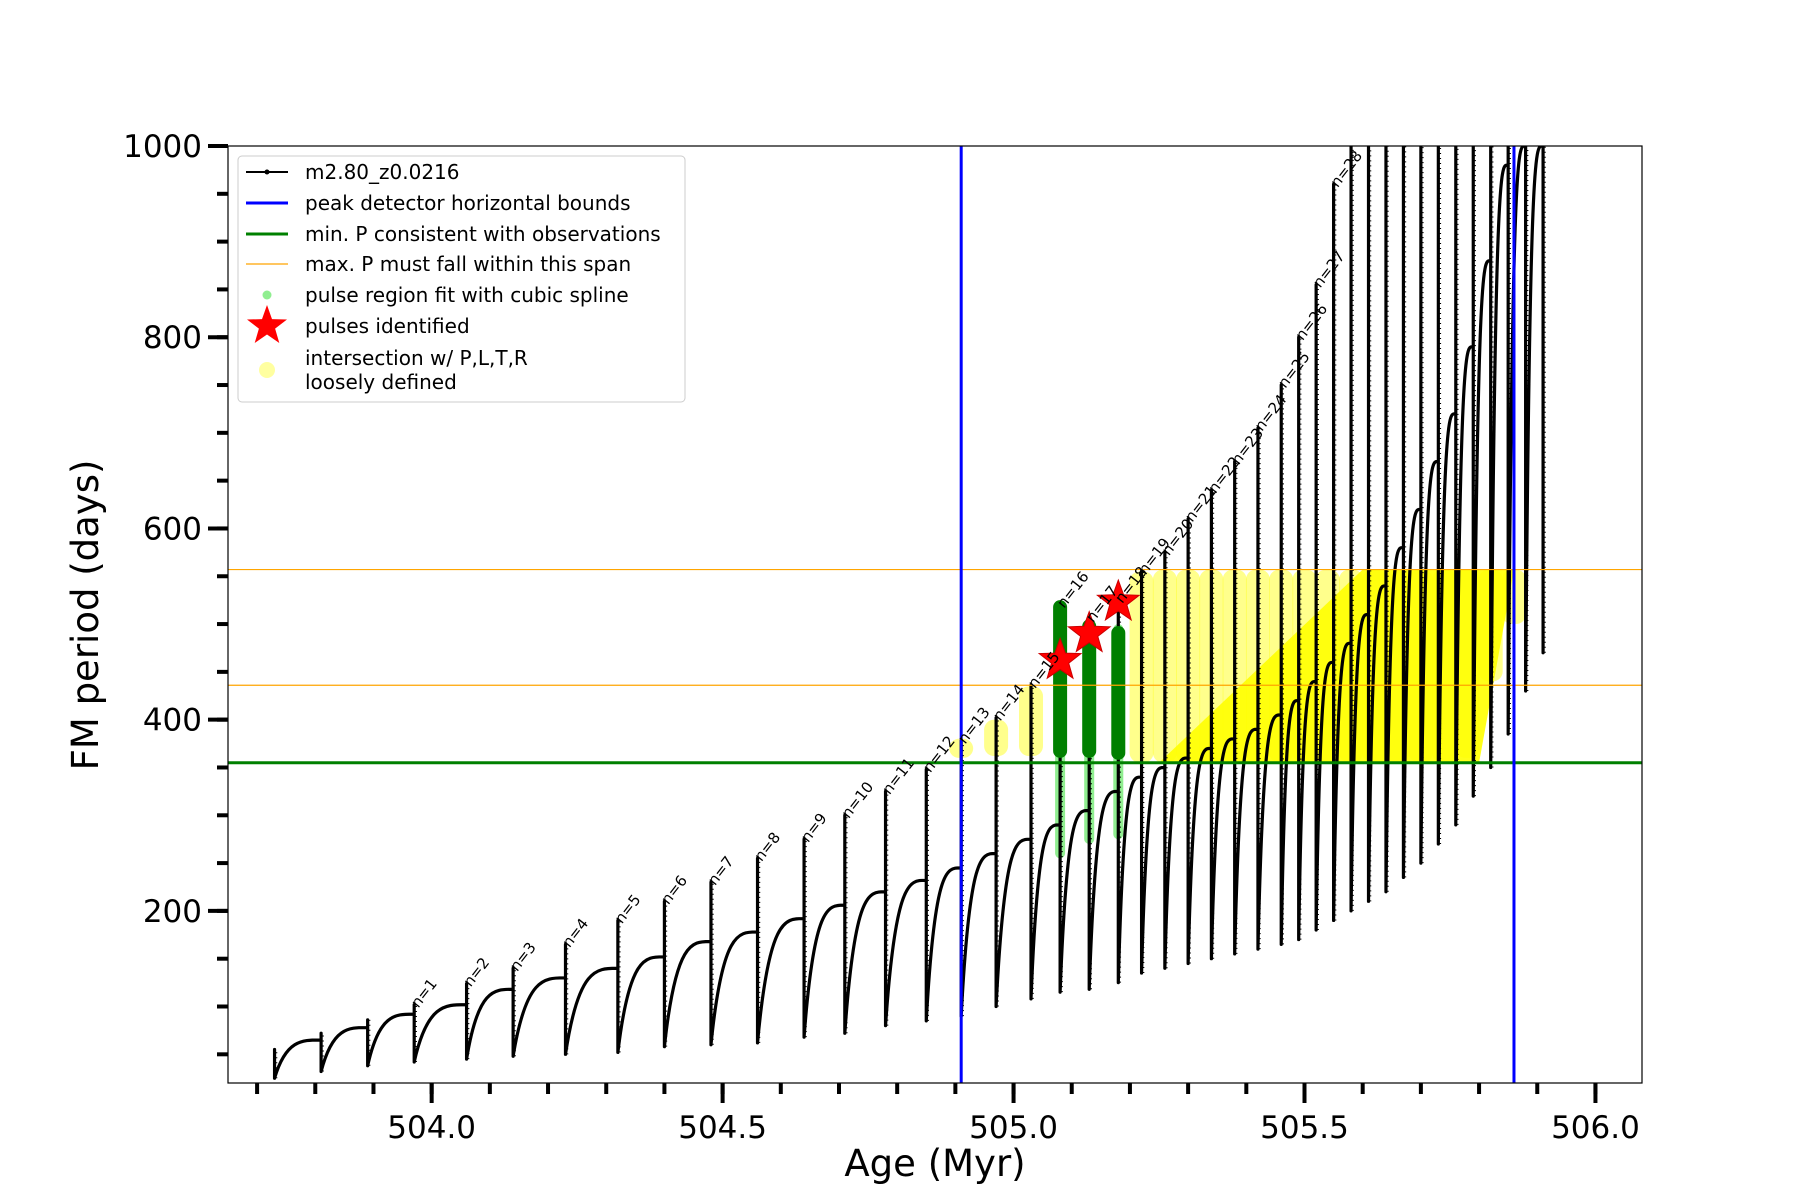  Describe the element at coordinates (1304, 1128) in the screenshot. I see `x-tick-label: 505.5` at that location.